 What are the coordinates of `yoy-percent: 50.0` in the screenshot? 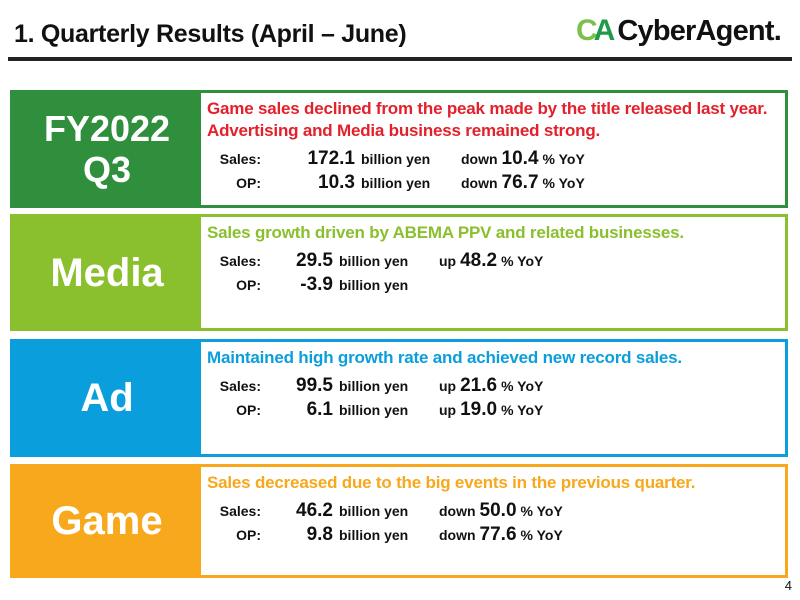 It's located at (498, 510).